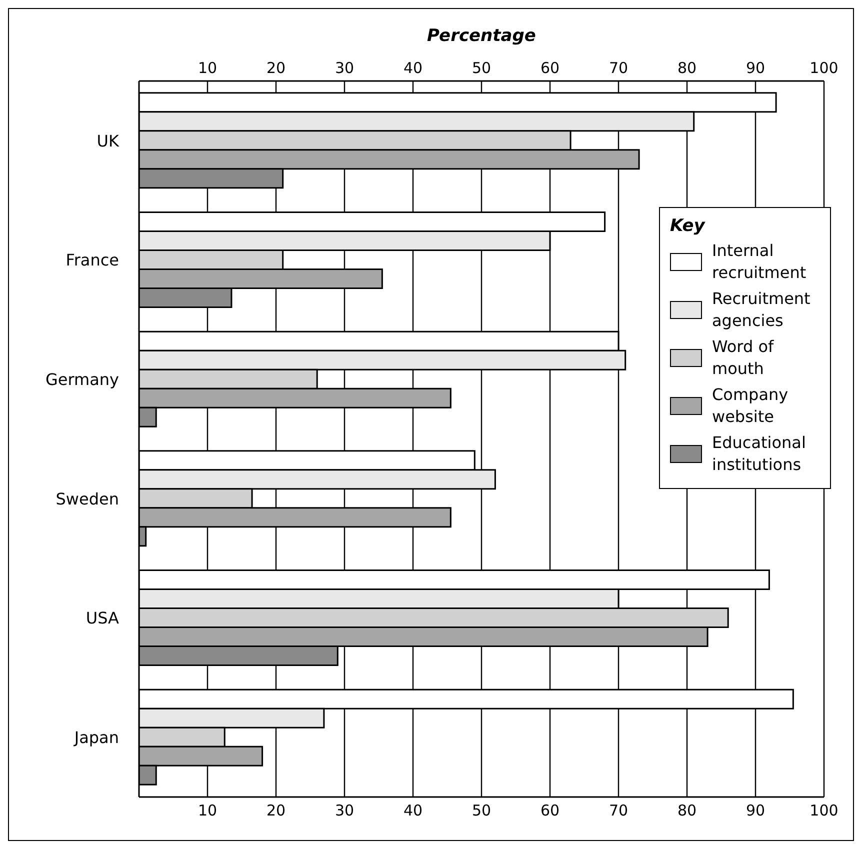  What do you see at coordinates (751, 406) in the screenshot?
I see `legend-label: Company website` at bounding box center [751, 406].